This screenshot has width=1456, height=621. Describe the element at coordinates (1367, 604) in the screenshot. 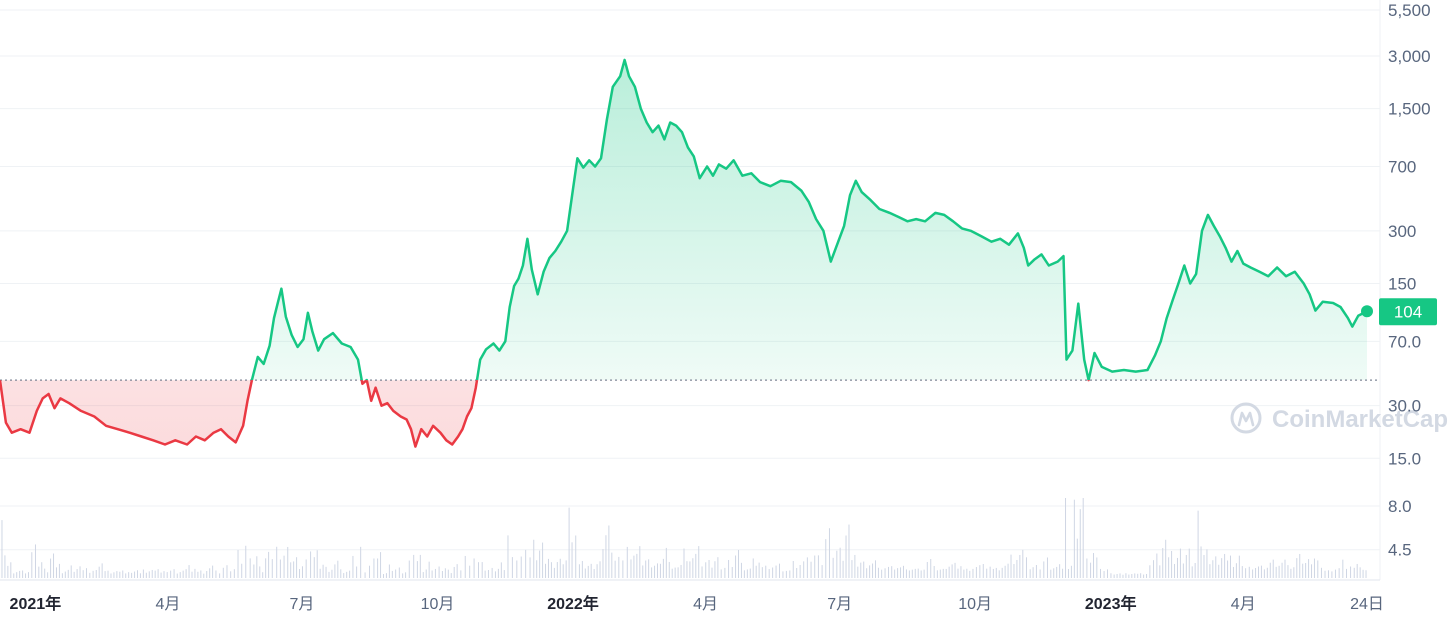

I see `x-tick-label: 24日` at that location.